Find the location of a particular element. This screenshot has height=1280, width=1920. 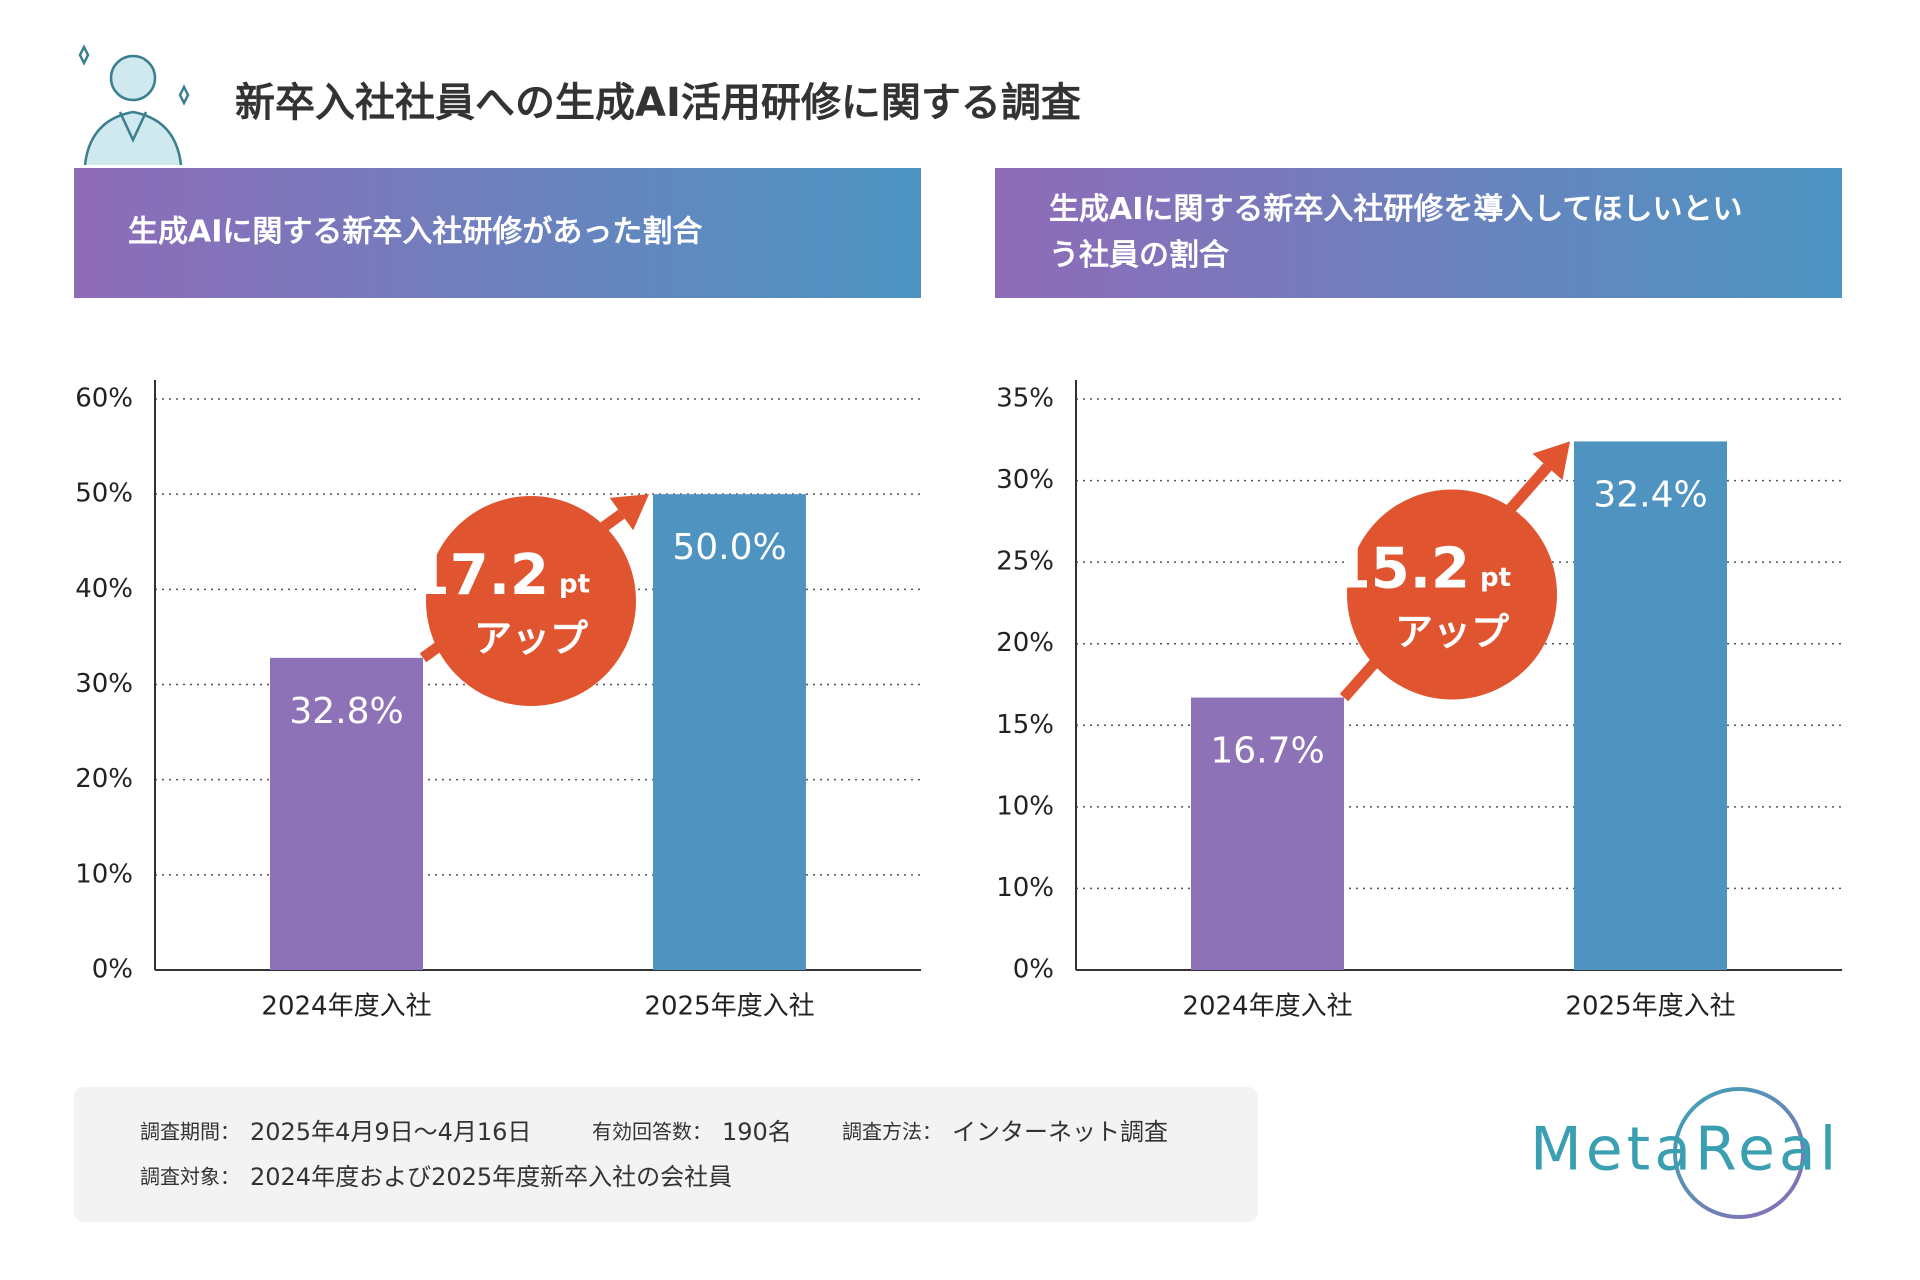

chart-title: 生成AIに関する新卒入社研修があった割合 is located at coordinates (415, 232).